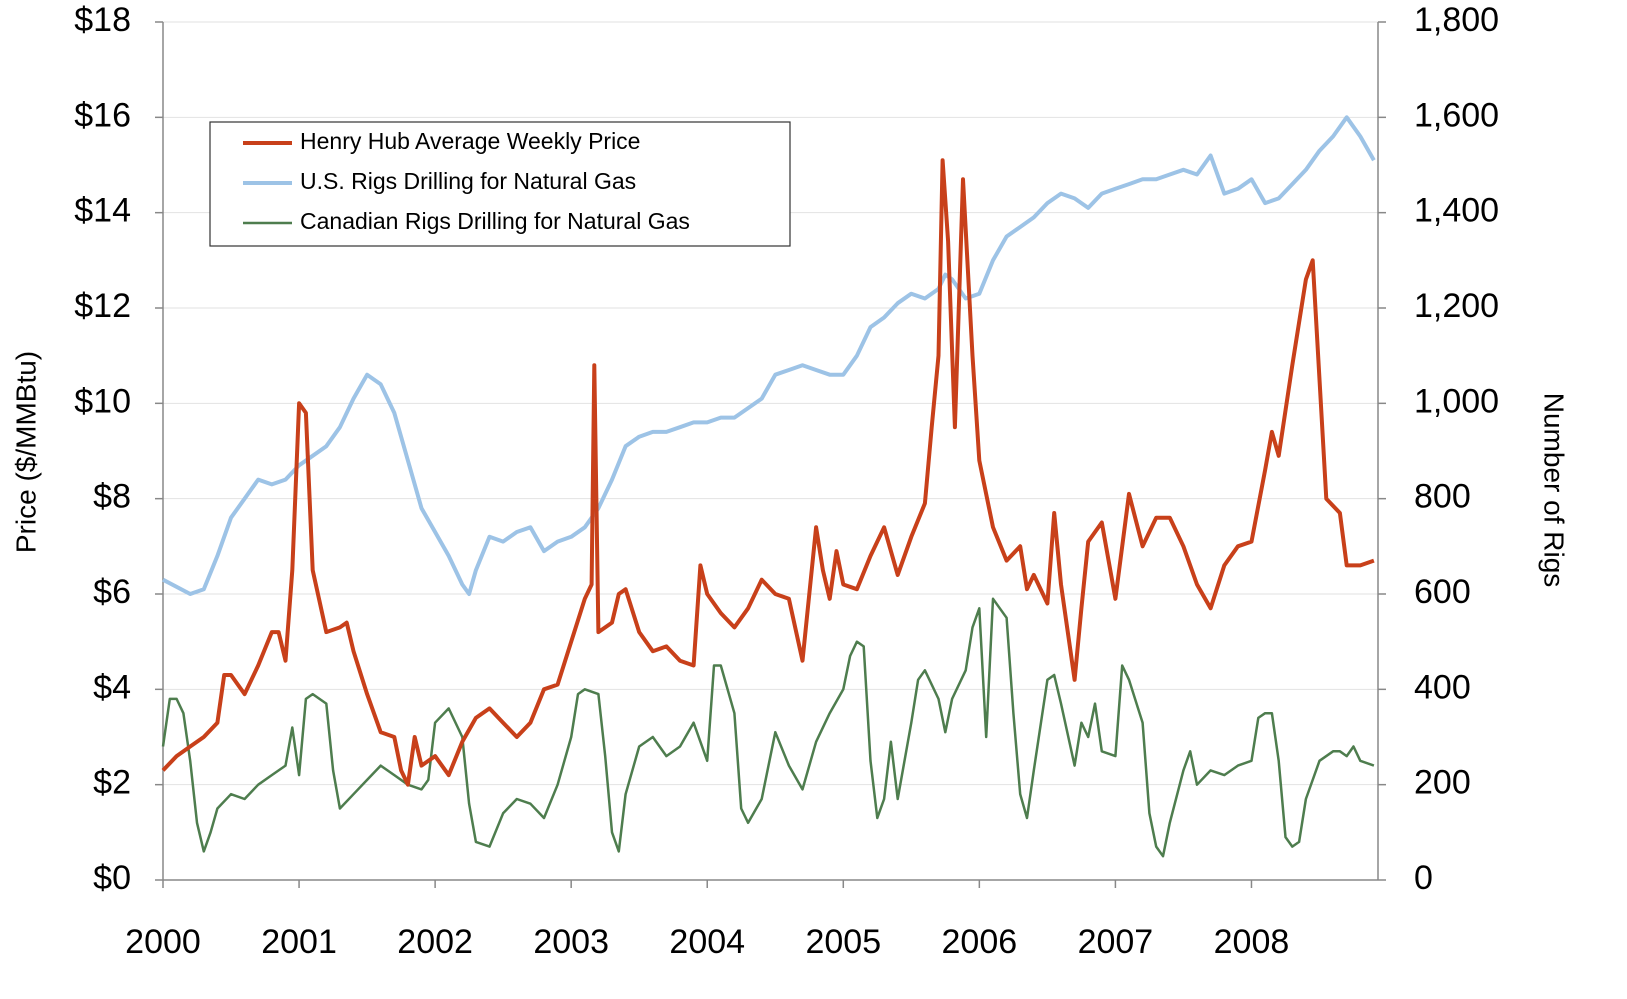 Image resolution: width=1627 pixels, height=999 pixels. I want to click on y-tick-label: $4, so click(112, 687).